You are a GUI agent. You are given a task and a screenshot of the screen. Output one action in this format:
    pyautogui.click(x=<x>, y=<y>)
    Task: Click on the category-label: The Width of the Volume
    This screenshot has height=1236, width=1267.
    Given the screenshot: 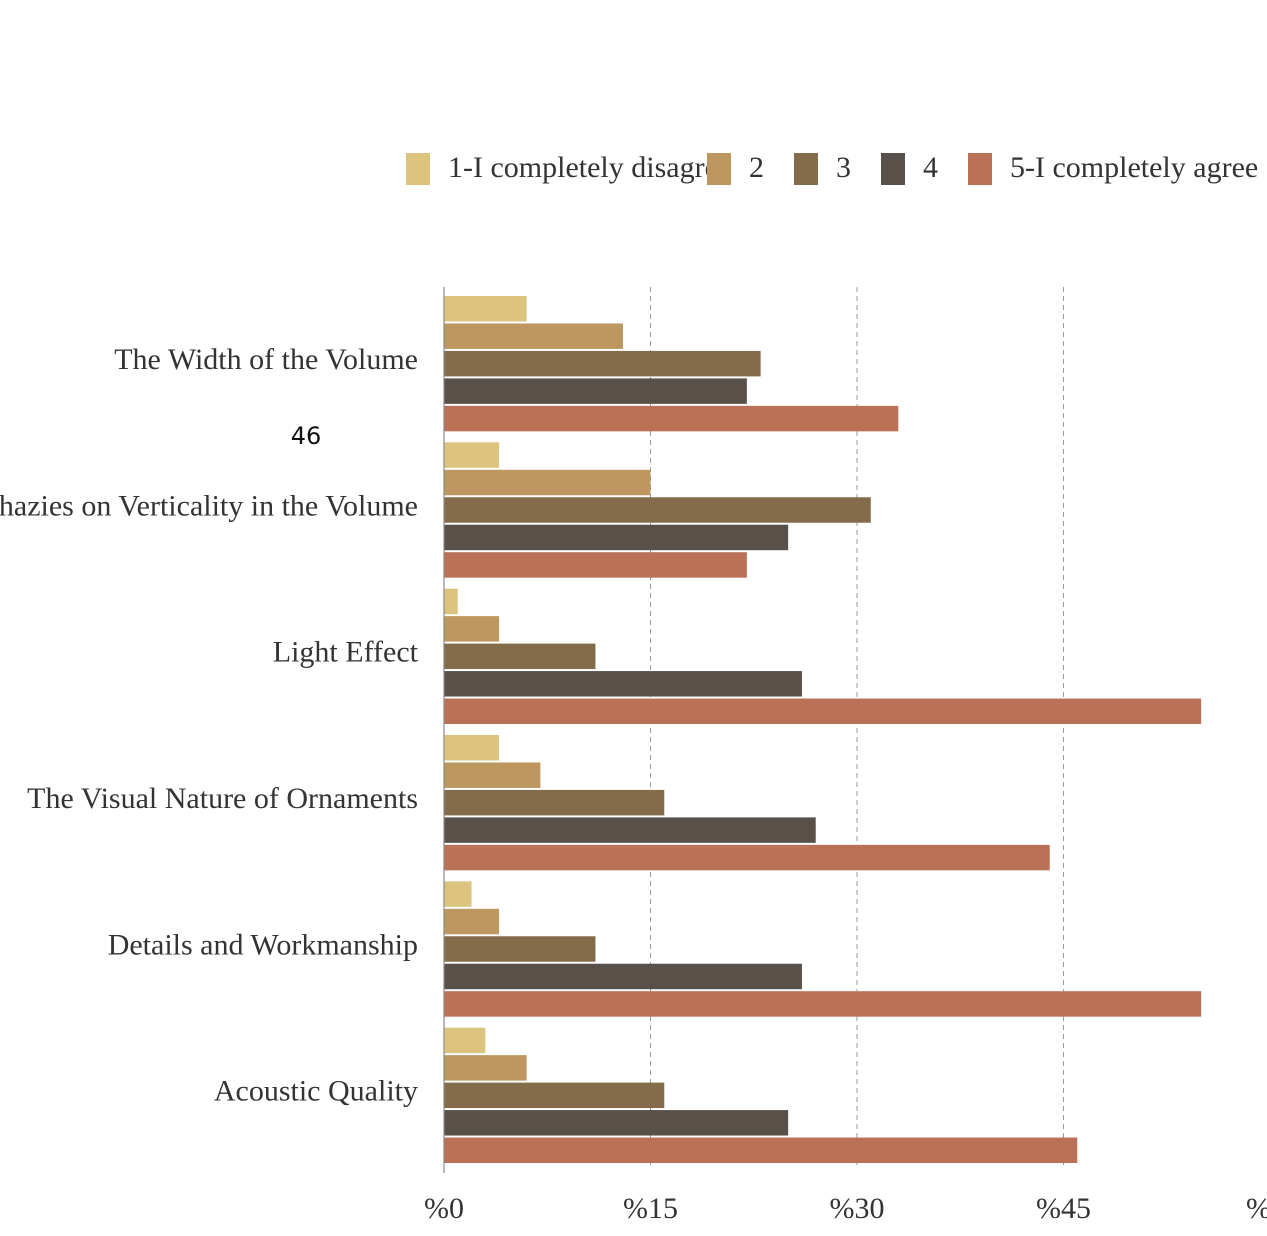 What is the action you would take?
    pyautogui.click(x=266, y=359)
    